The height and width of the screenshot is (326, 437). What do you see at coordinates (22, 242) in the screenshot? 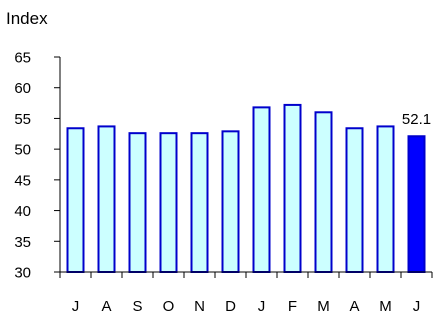
I see `y-tick-label: 35` at bounding box center [22, 242].